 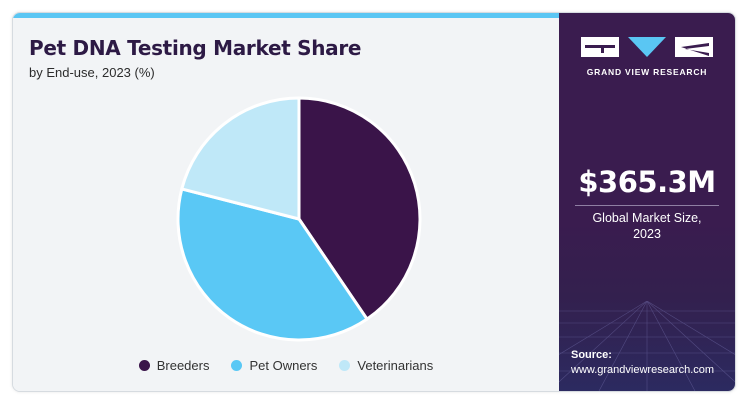 I want to click on divider, so click(x=647, y=205).